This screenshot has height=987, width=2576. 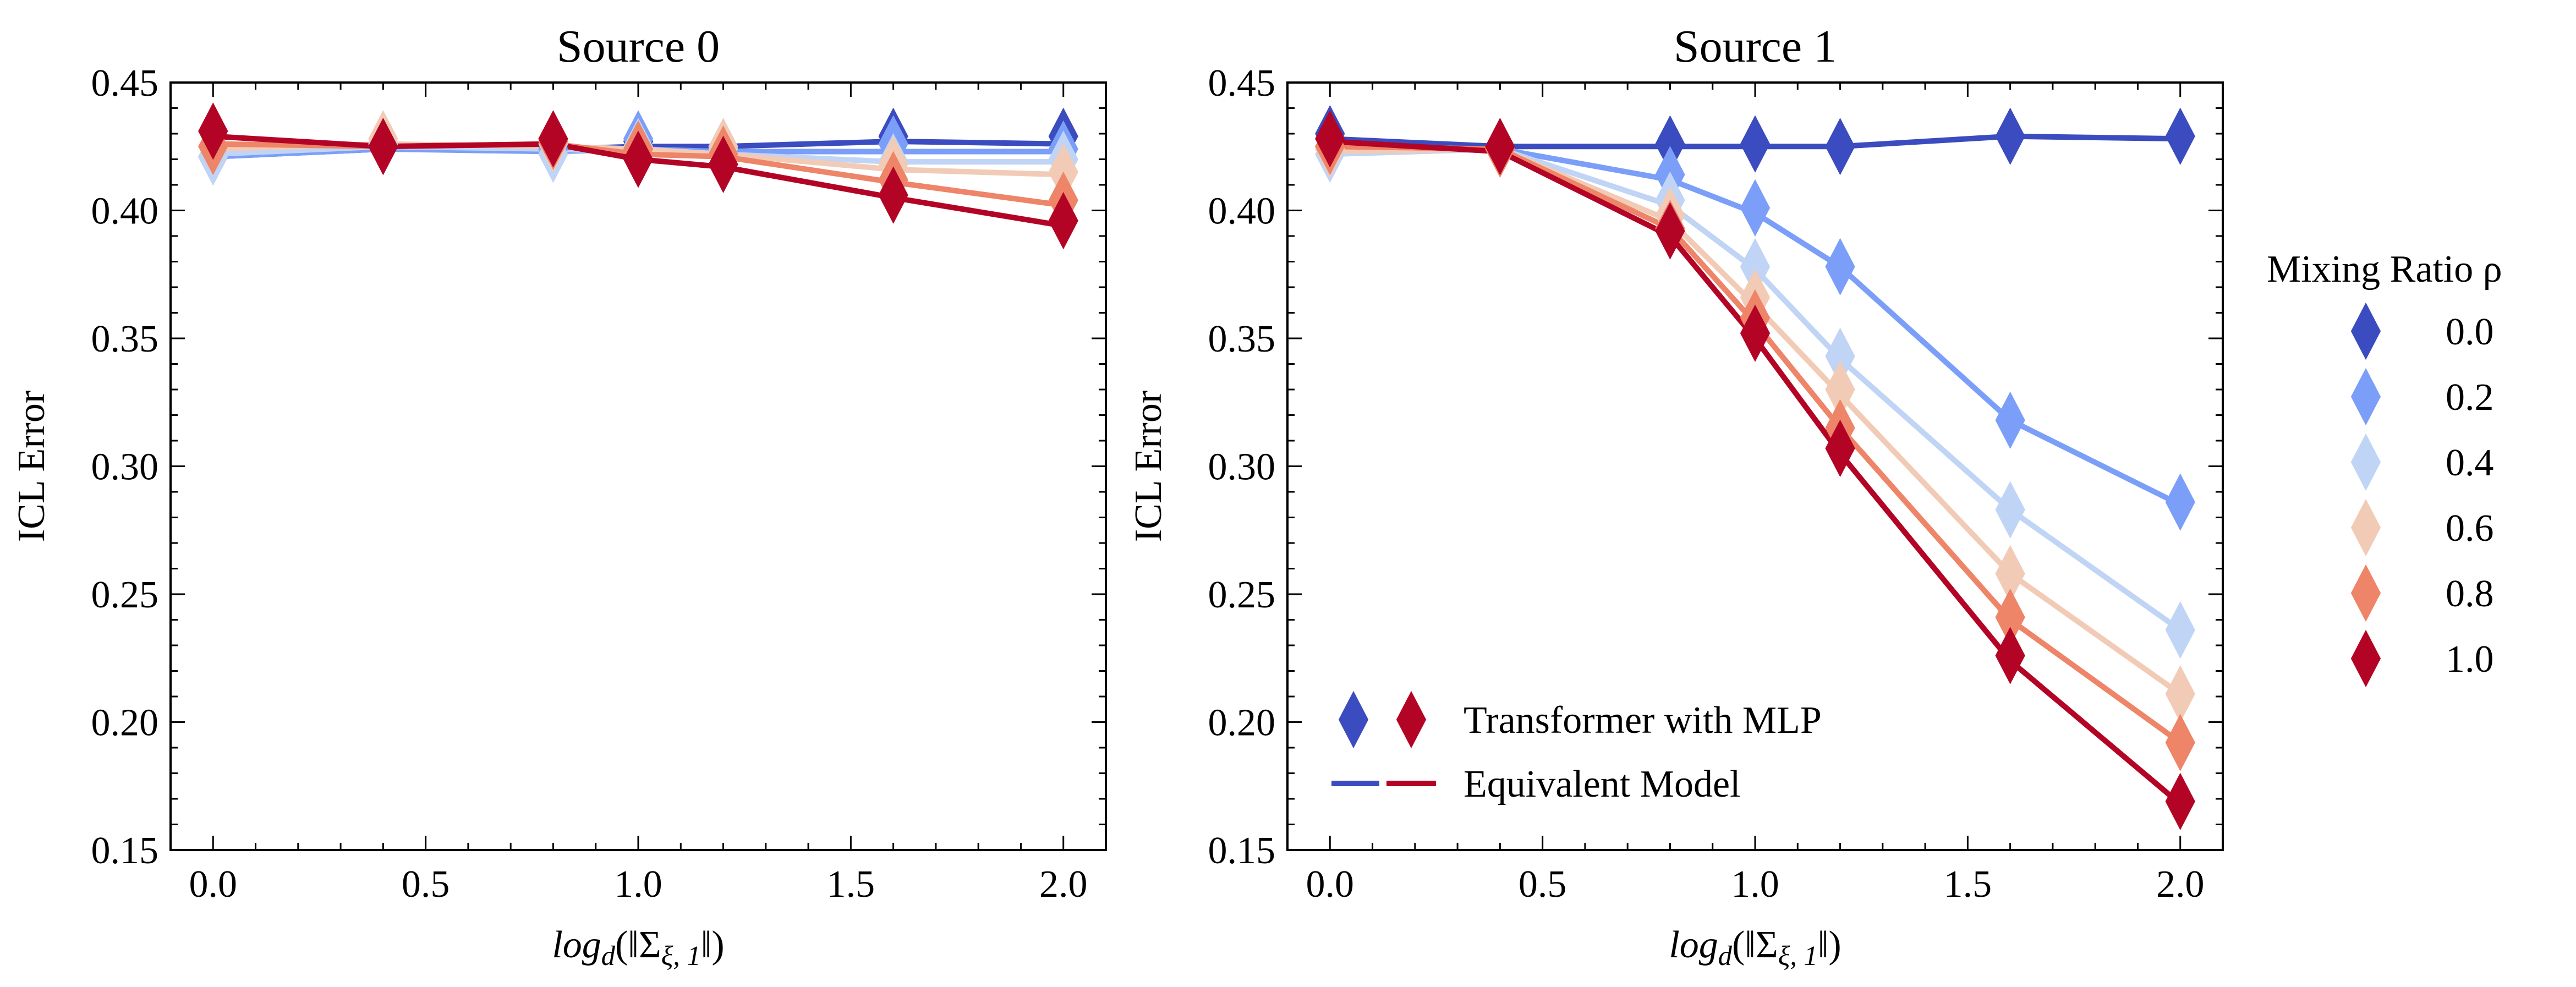 What do you see at coordinates (2365, 527) in the screenshot?
I see `legend-marker-0.6` at bounding box center [2365, 527].